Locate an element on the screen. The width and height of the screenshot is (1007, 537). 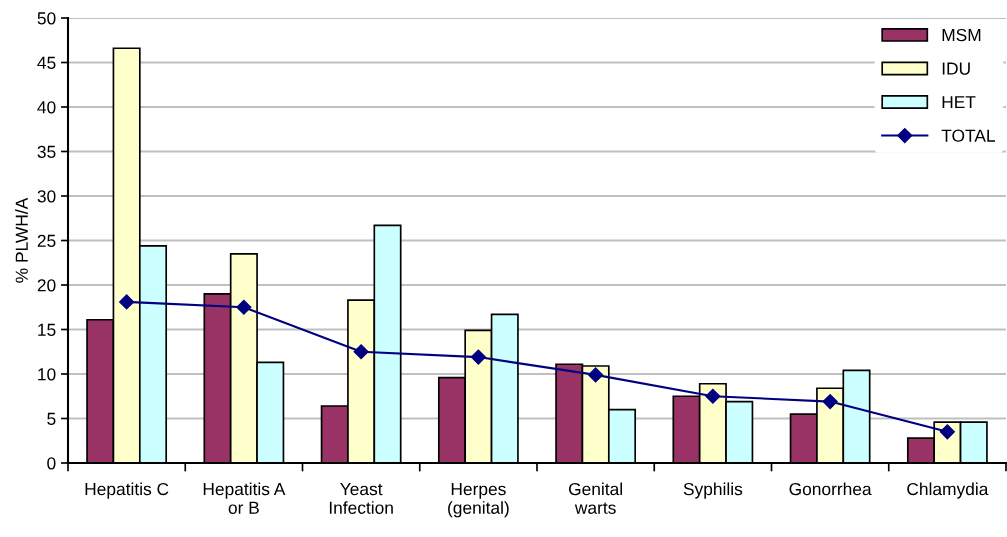
x-tick-label: Genital warts is located at coordinates (595, 498).